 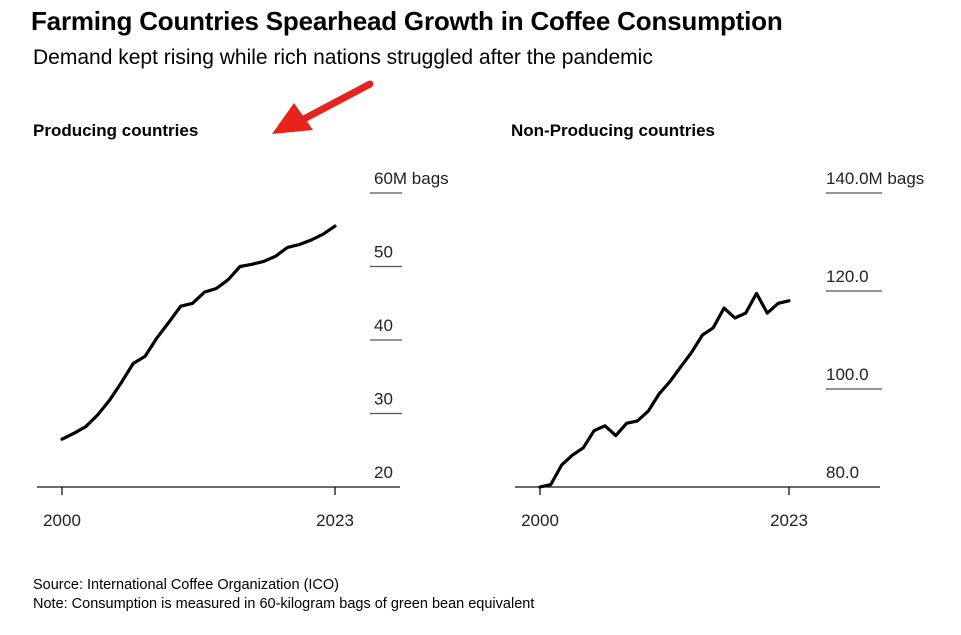 What do you see at coordinates (842, 472) in the screenshot?
I see `y-tick-label: 80.0` at bounding box center [842, 472].